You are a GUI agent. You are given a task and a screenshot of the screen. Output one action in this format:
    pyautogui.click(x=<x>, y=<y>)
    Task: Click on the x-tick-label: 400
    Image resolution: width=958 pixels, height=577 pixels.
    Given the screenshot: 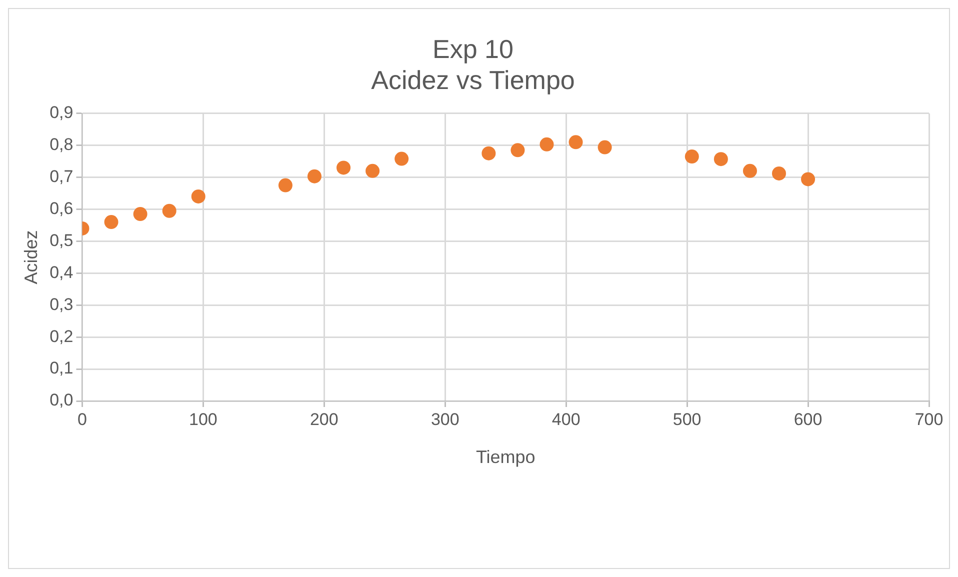 What is the action you would take?
    pyautogui.click(x=566, y=419)
    